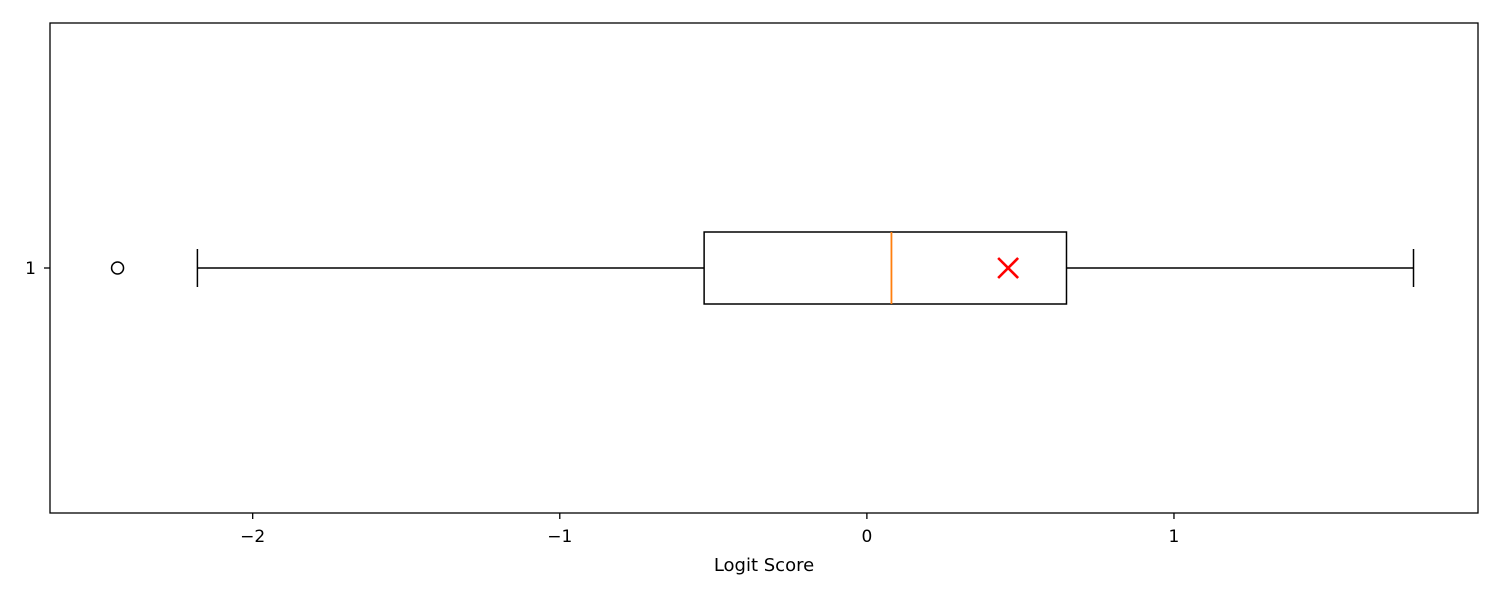 Image resolution: width=1500 pixels, height=600 pixels. I want to click on box-iqr, so click(885, 268).